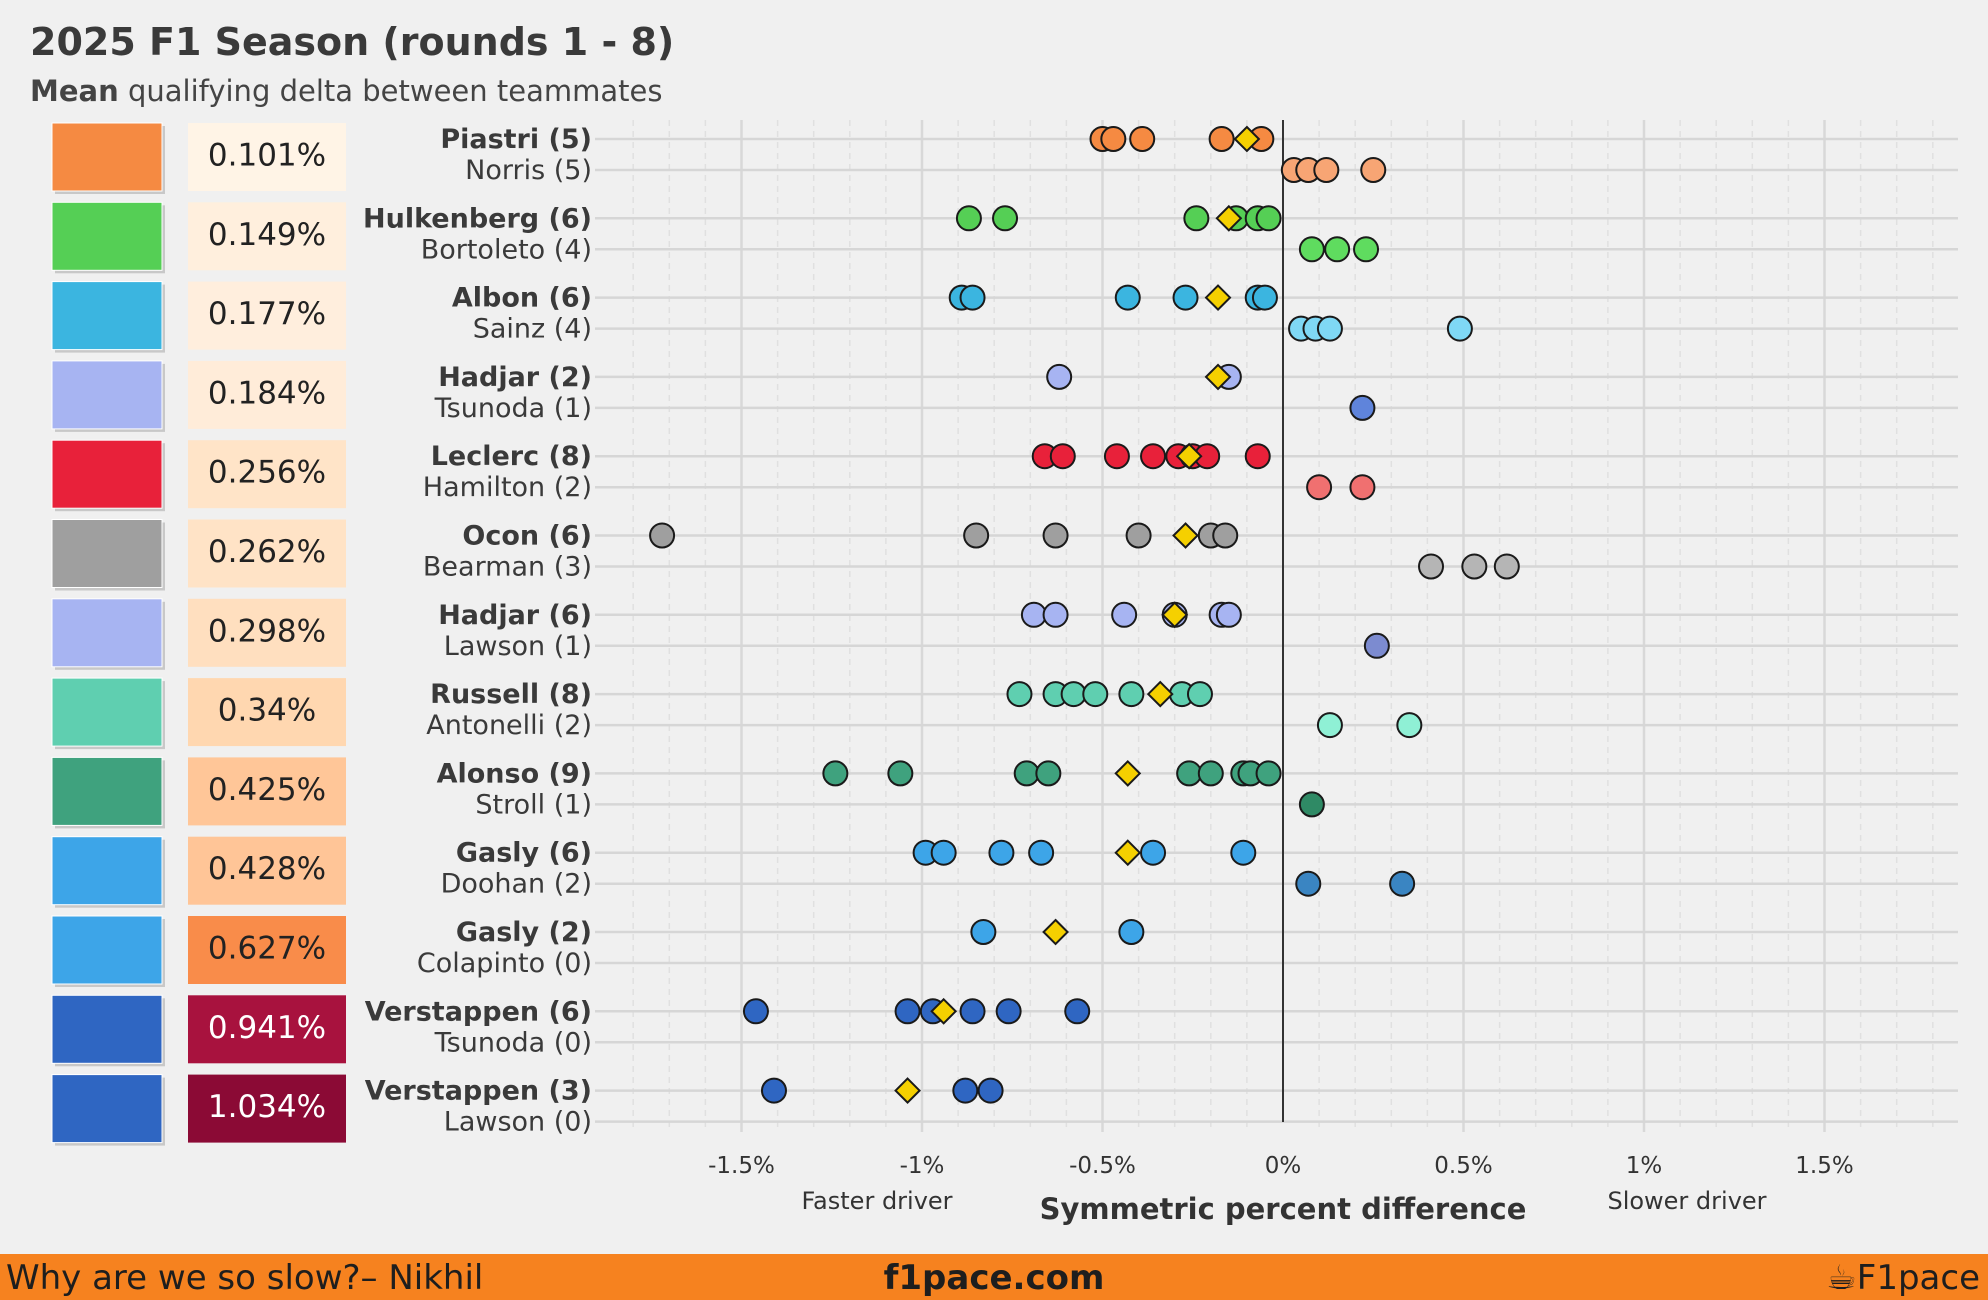  I want to click on mean-delta-label: 0.627%, so click(267, 949).